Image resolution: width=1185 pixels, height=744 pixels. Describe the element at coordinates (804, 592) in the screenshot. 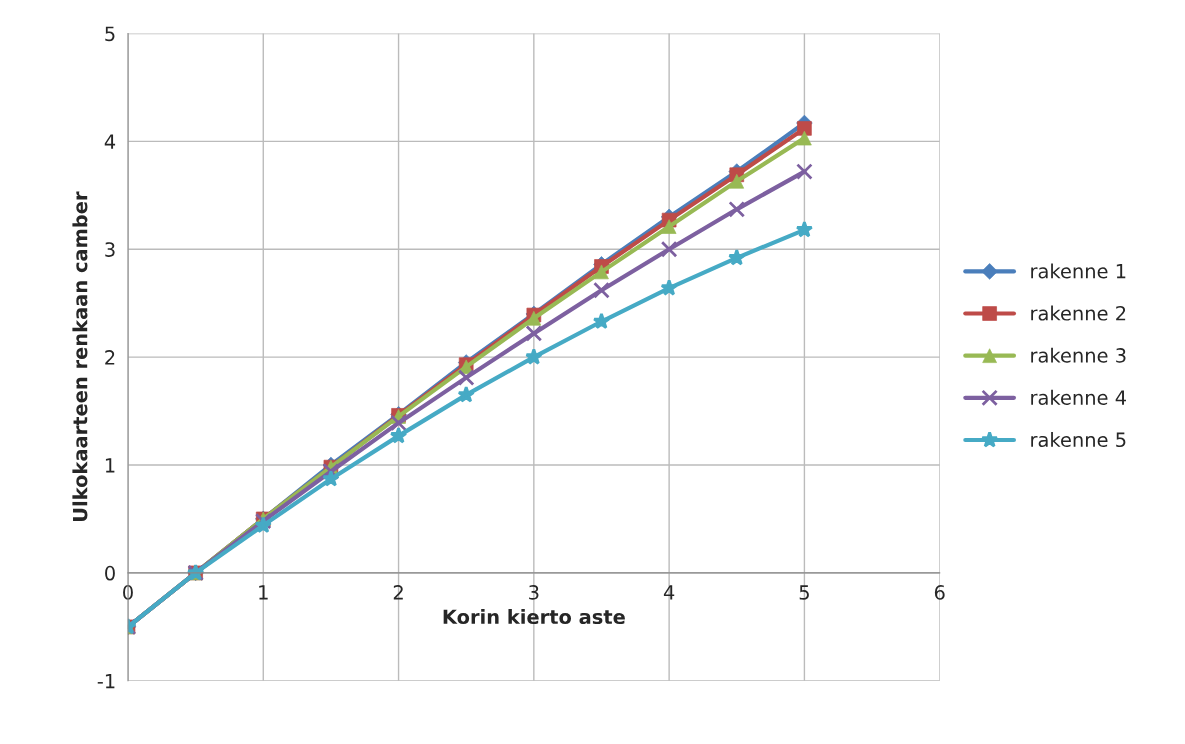

I see `x-tick-label: 5` at that location.